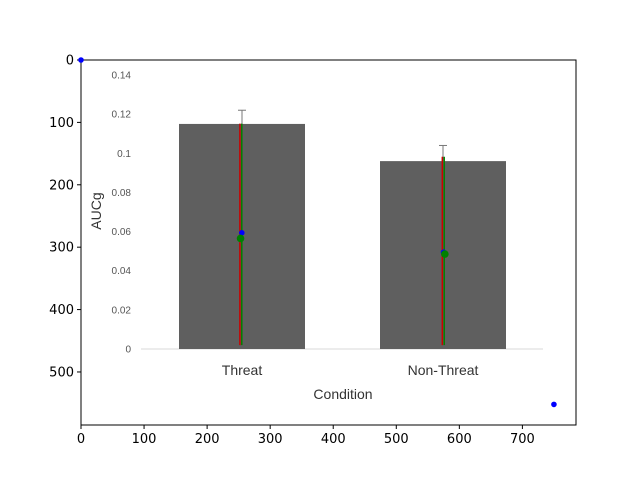 This screenshot has height=480, width=640. I want to click on outer-y-tick-label: 500, so click(61, 372).